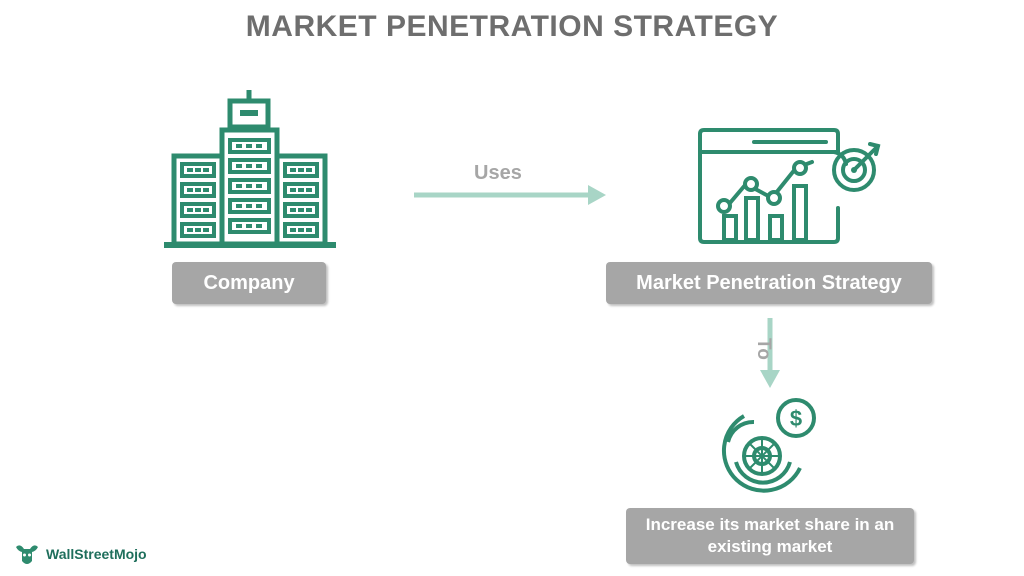  Describe the element at coordinates (249, 283) in the screenshot. I see `company-label: Company` at that location.